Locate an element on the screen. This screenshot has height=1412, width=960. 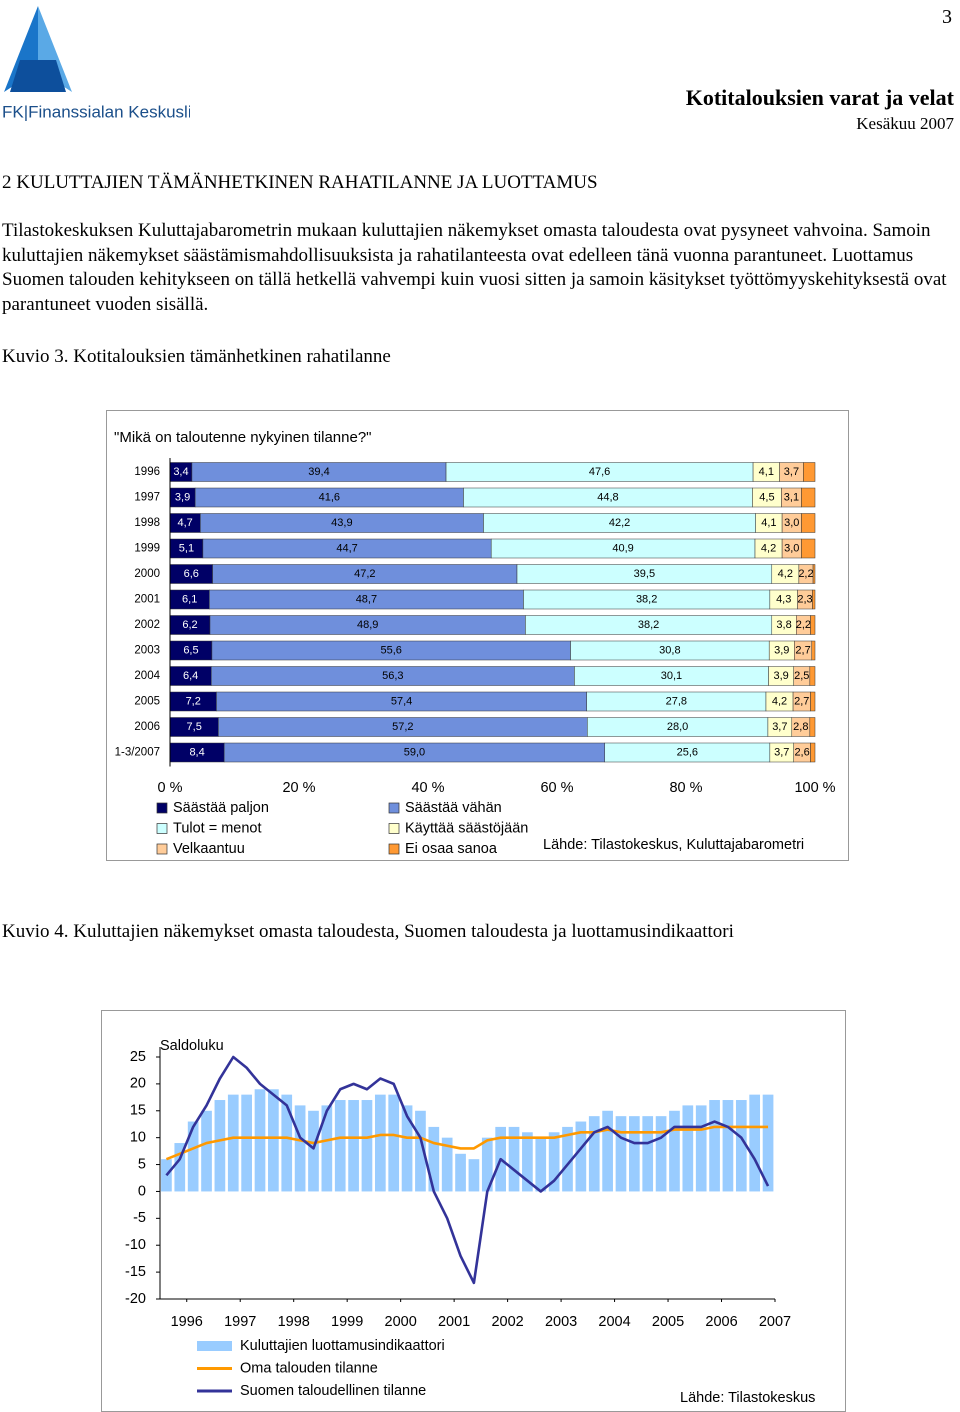
data-label: 6,2 is located at coordinates (189, 625).